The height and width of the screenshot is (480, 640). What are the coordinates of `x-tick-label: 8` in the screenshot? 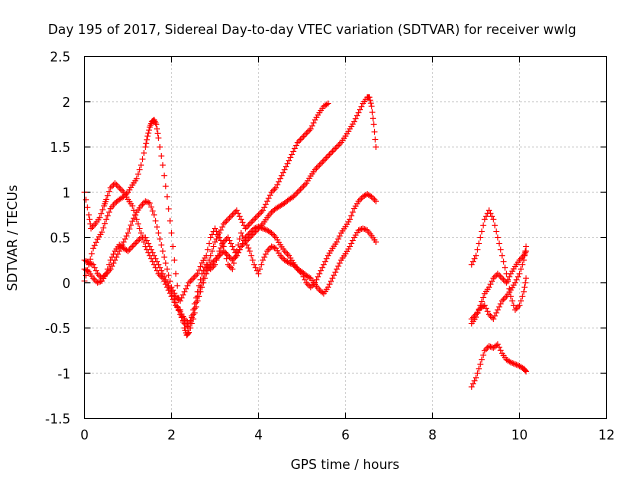 It's located at (432, 436).